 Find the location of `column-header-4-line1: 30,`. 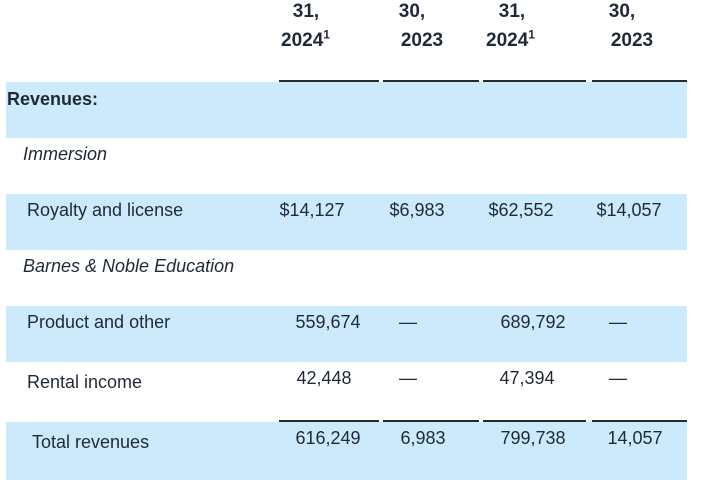

column-header-4-line1: 30, is located at coordinates (622, 11).